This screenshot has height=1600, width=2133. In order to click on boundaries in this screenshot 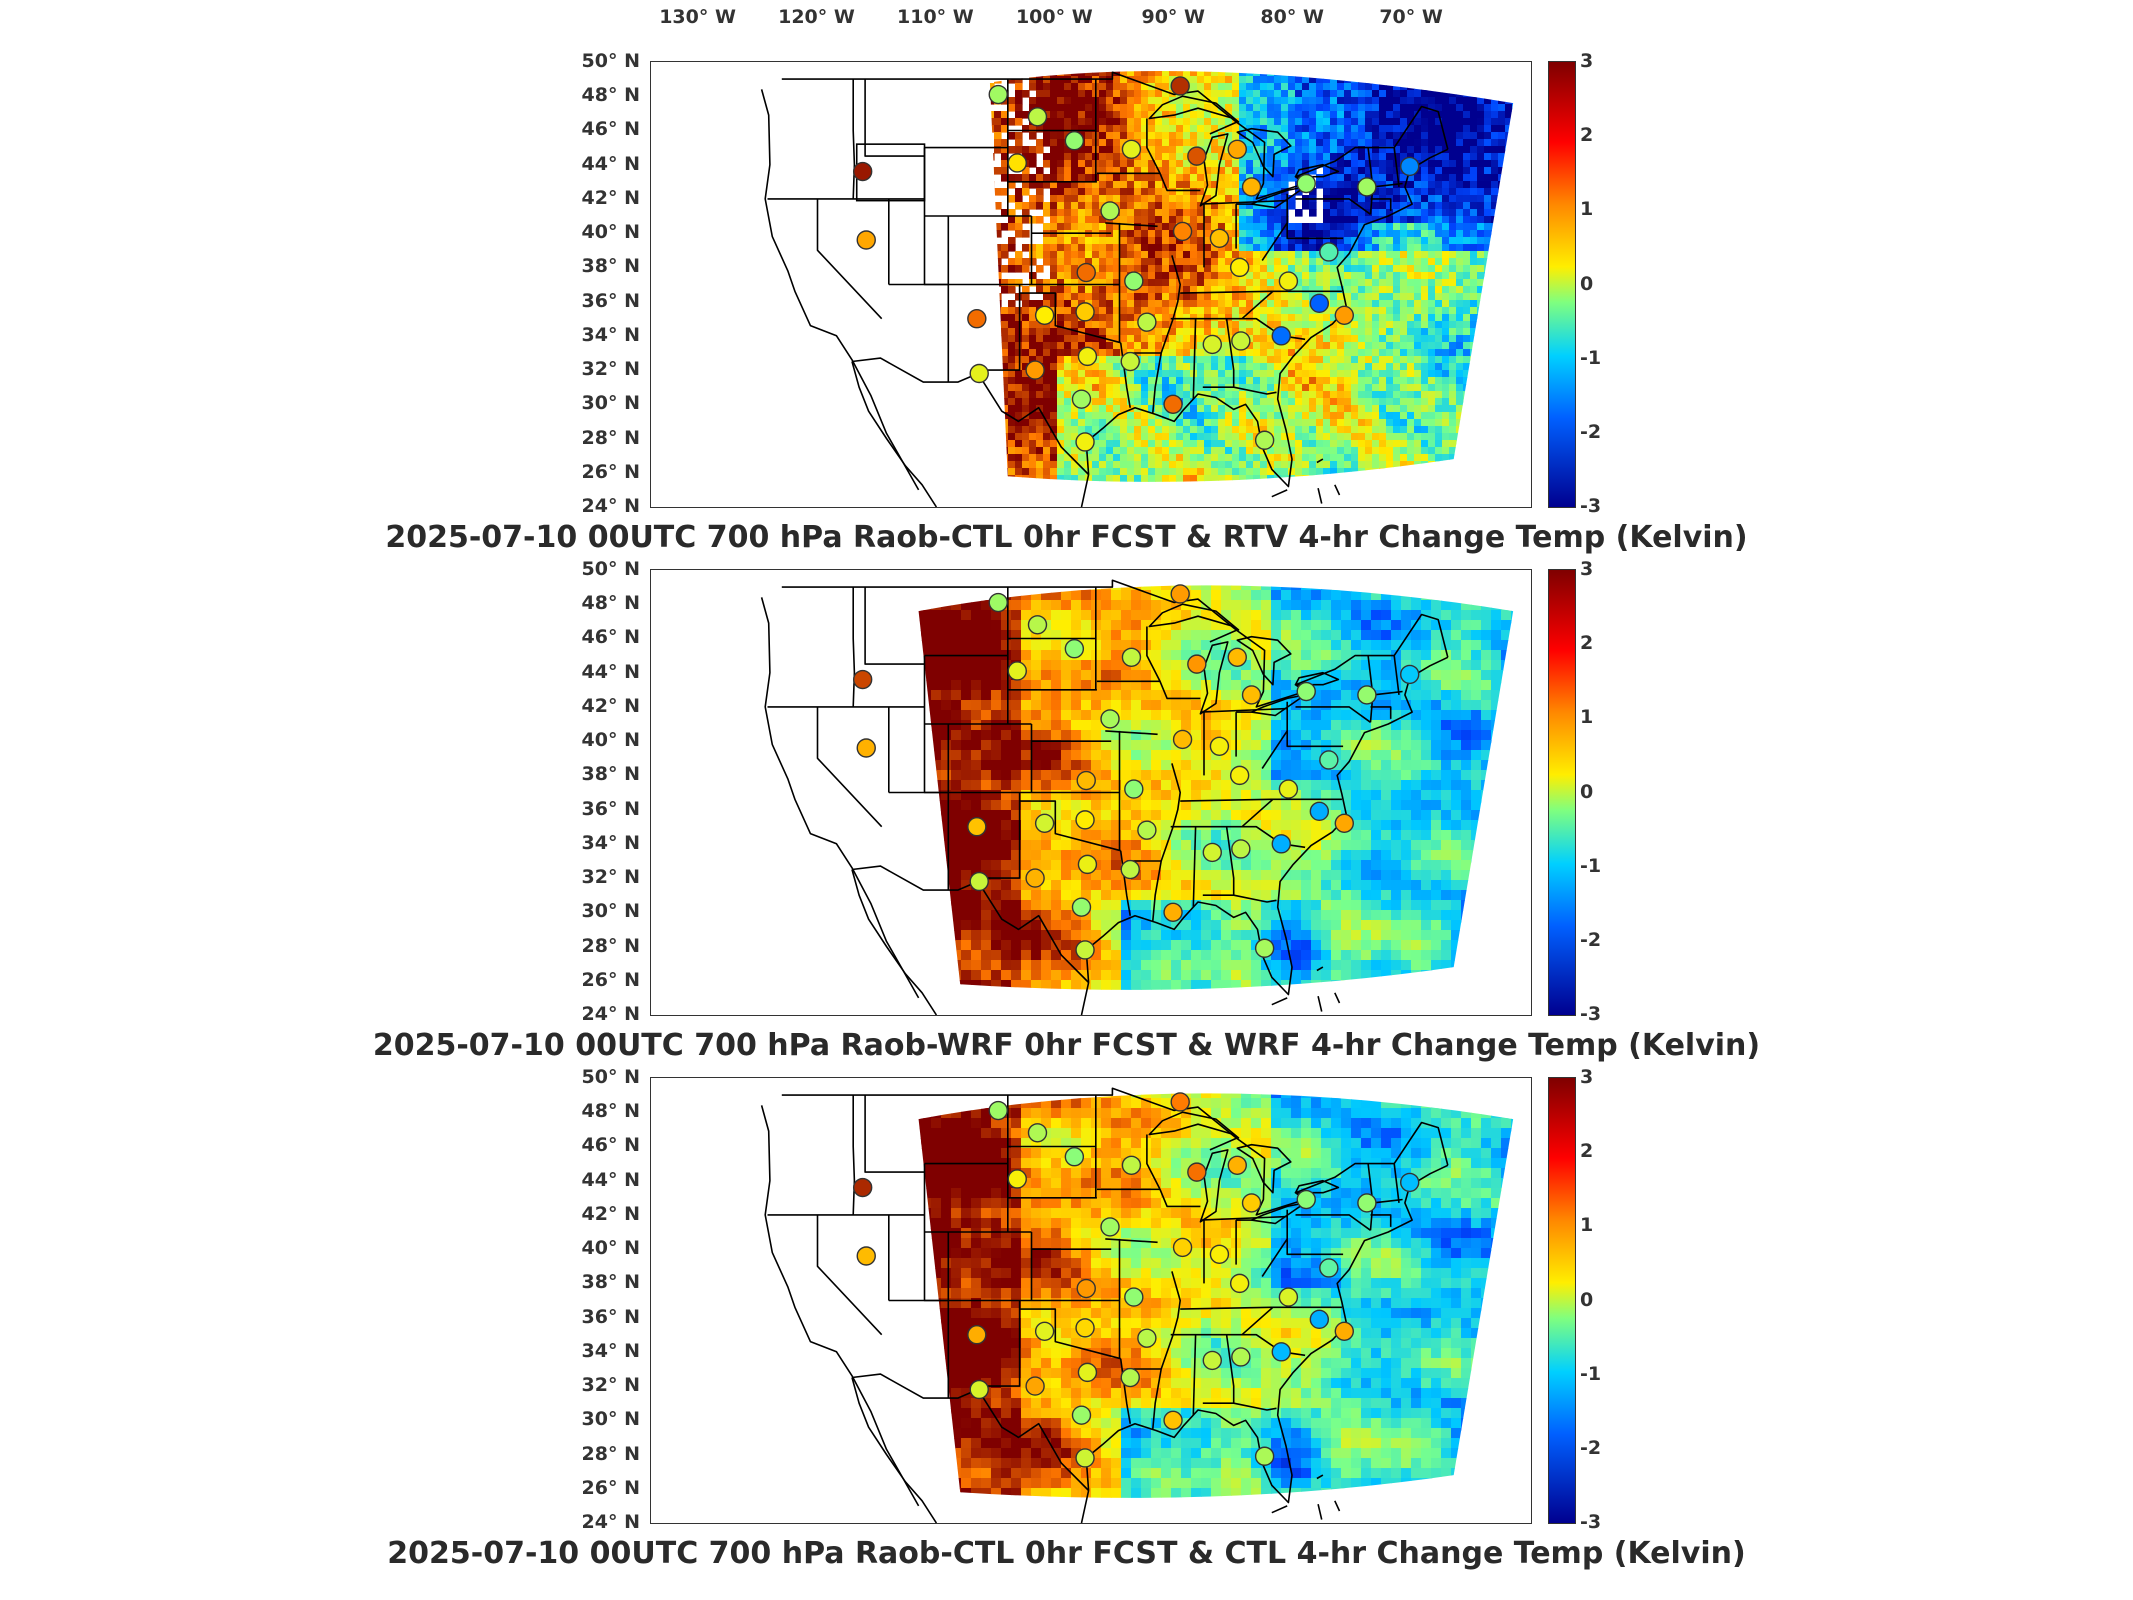, I will do `click(1104, 289)`.